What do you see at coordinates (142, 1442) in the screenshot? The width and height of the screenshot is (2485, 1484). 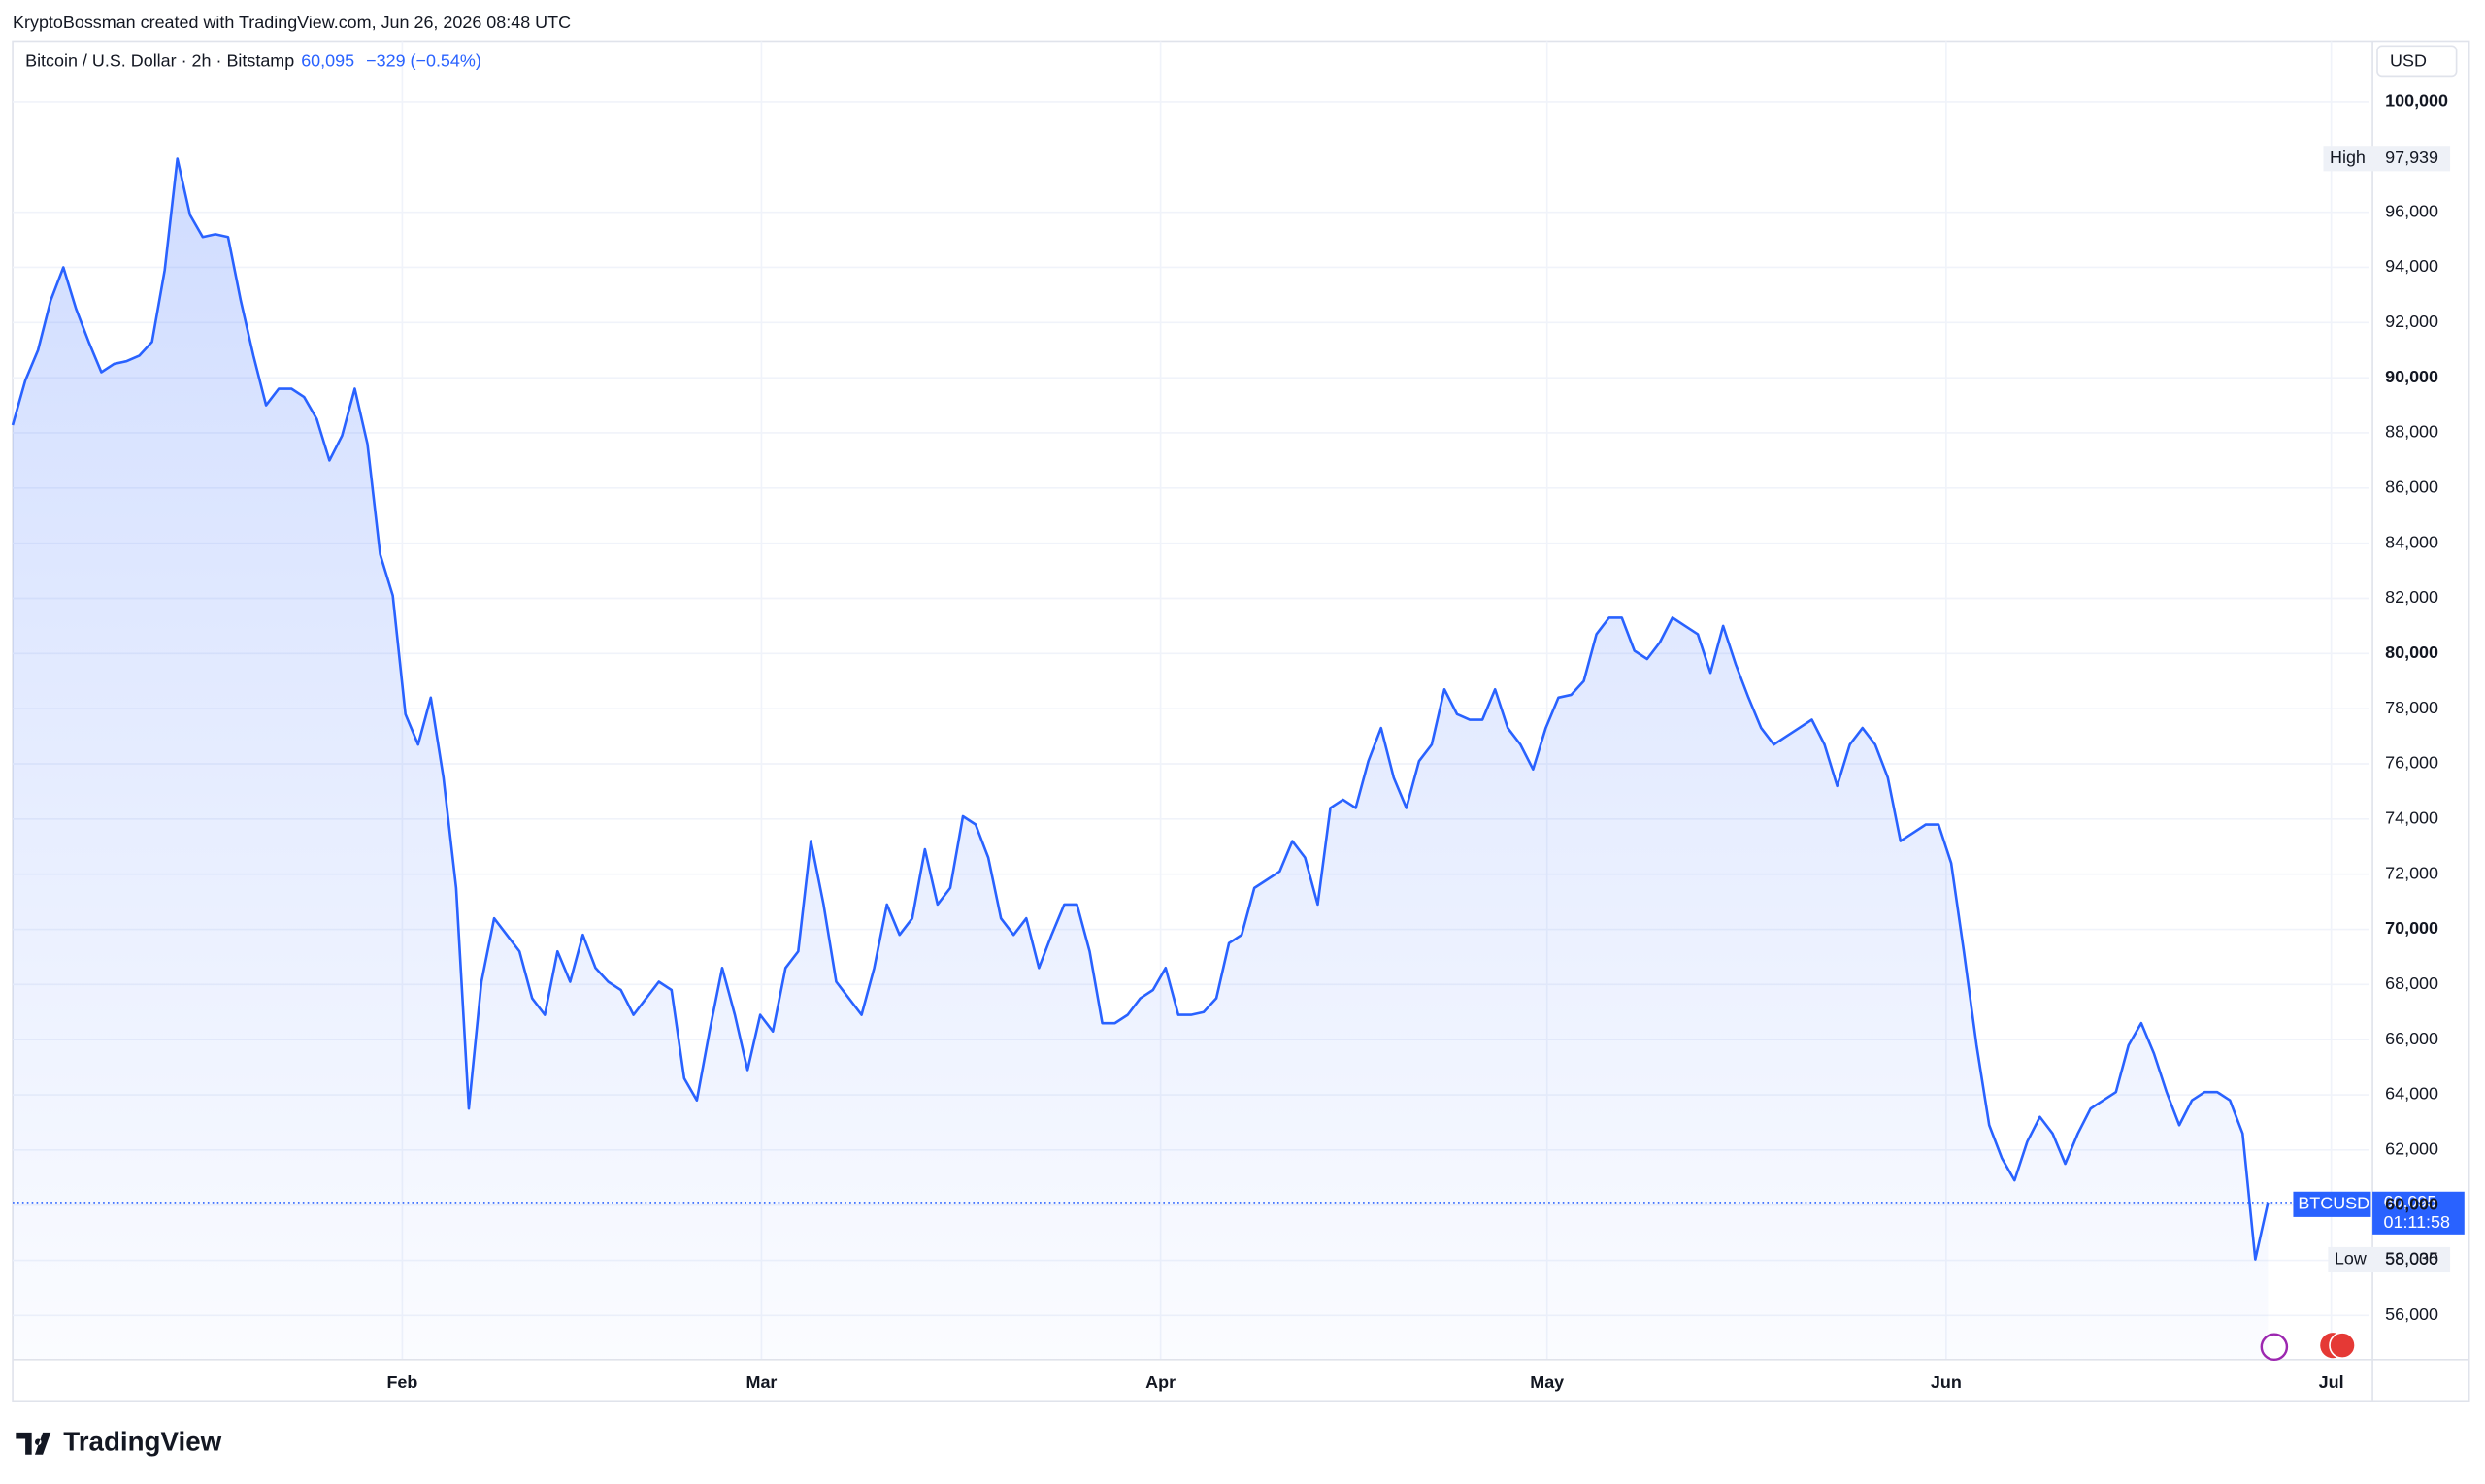 I see `brand: TradingView` at bounding box center [142, 1442].